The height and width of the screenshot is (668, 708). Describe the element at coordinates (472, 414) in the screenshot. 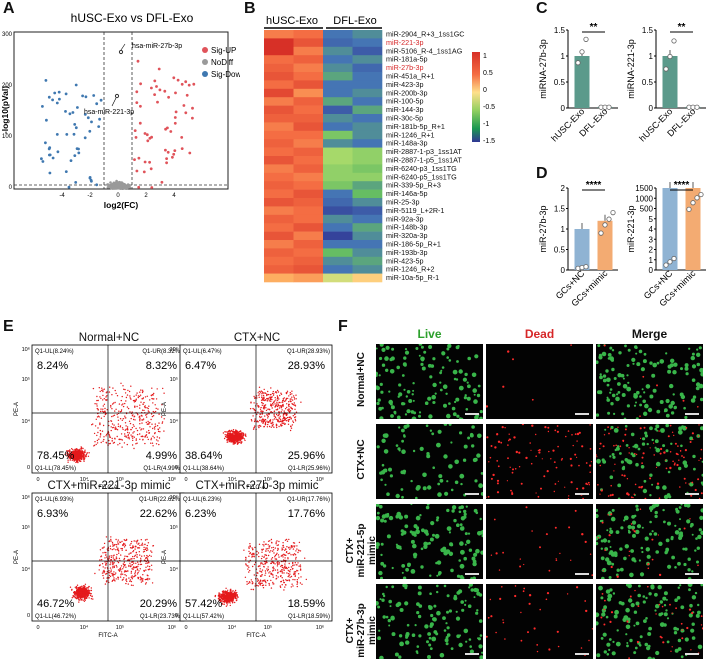

I see `scale-bar` at that location.